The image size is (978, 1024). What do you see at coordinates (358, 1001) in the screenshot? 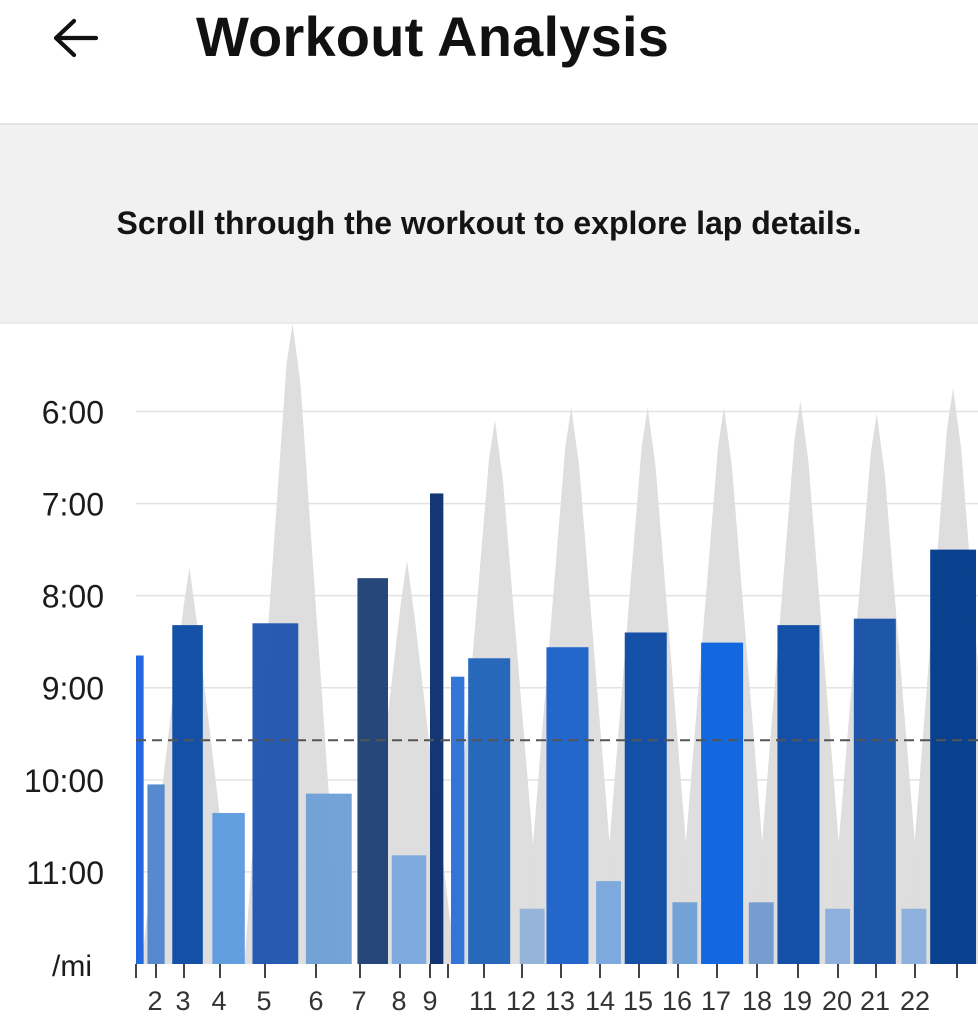
I see `x-tick-label: 7` at bounding box center [358, 1001].